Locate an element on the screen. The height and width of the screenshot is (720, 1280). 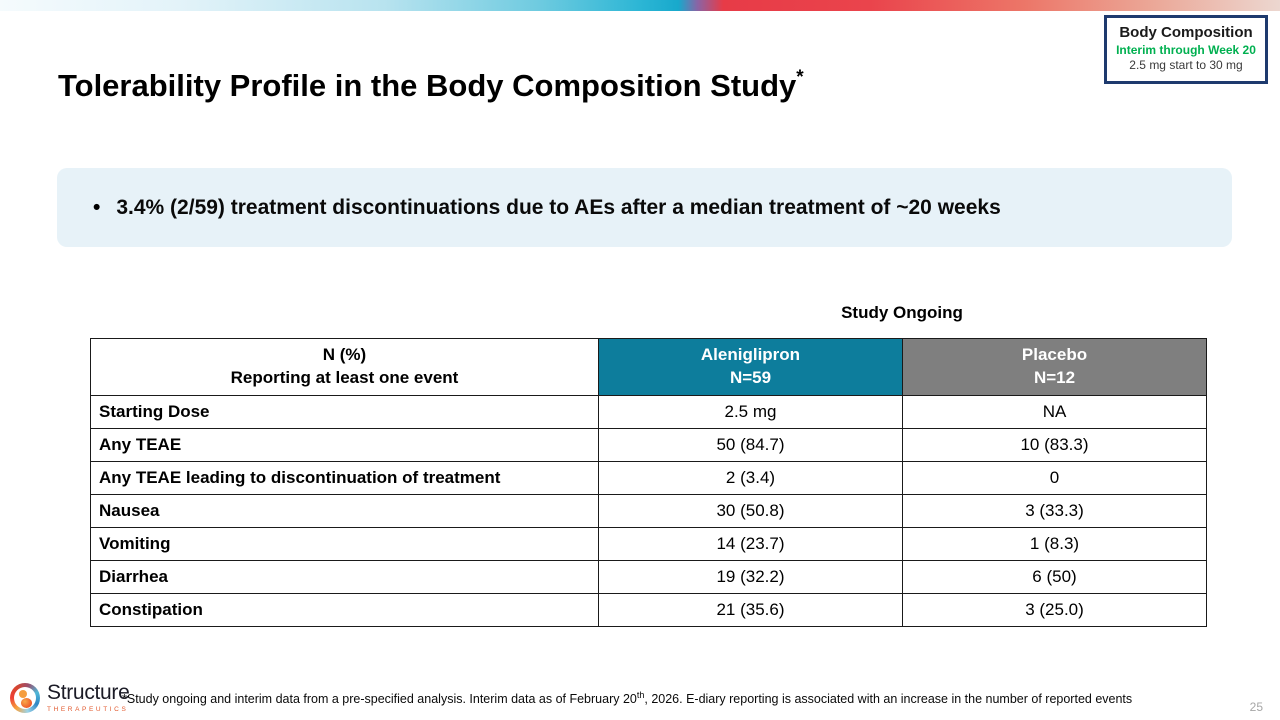
badge-subtitle: Interim through Week 20 is located at coordinates (1186, 49).